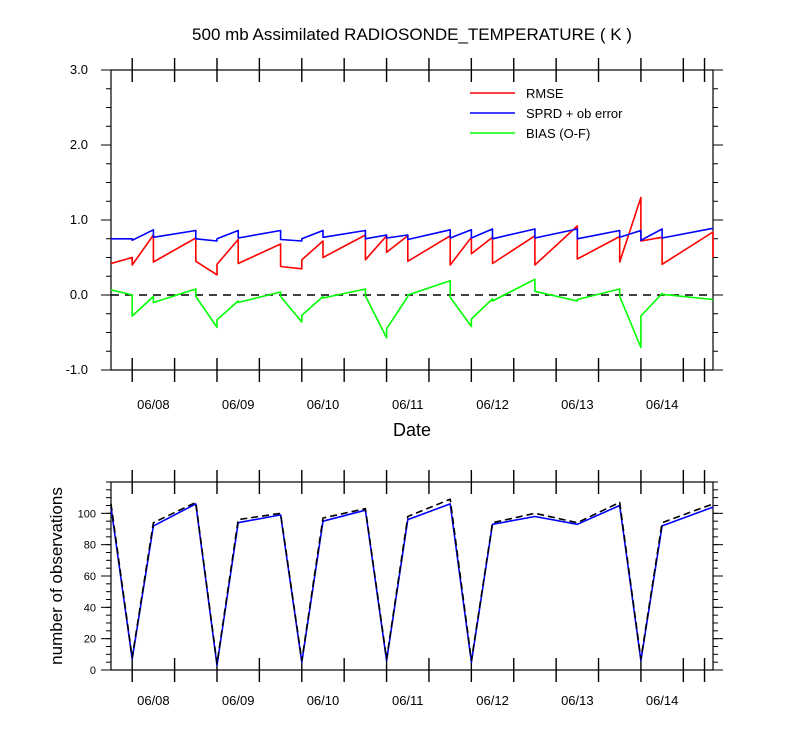 Image resolution: width=800 pixels, height=750 pixels. What do you see at coordinates (412, 430) in the screenshot?
I see `top-x-axis-title: Date` at bounding box center [412, 430].